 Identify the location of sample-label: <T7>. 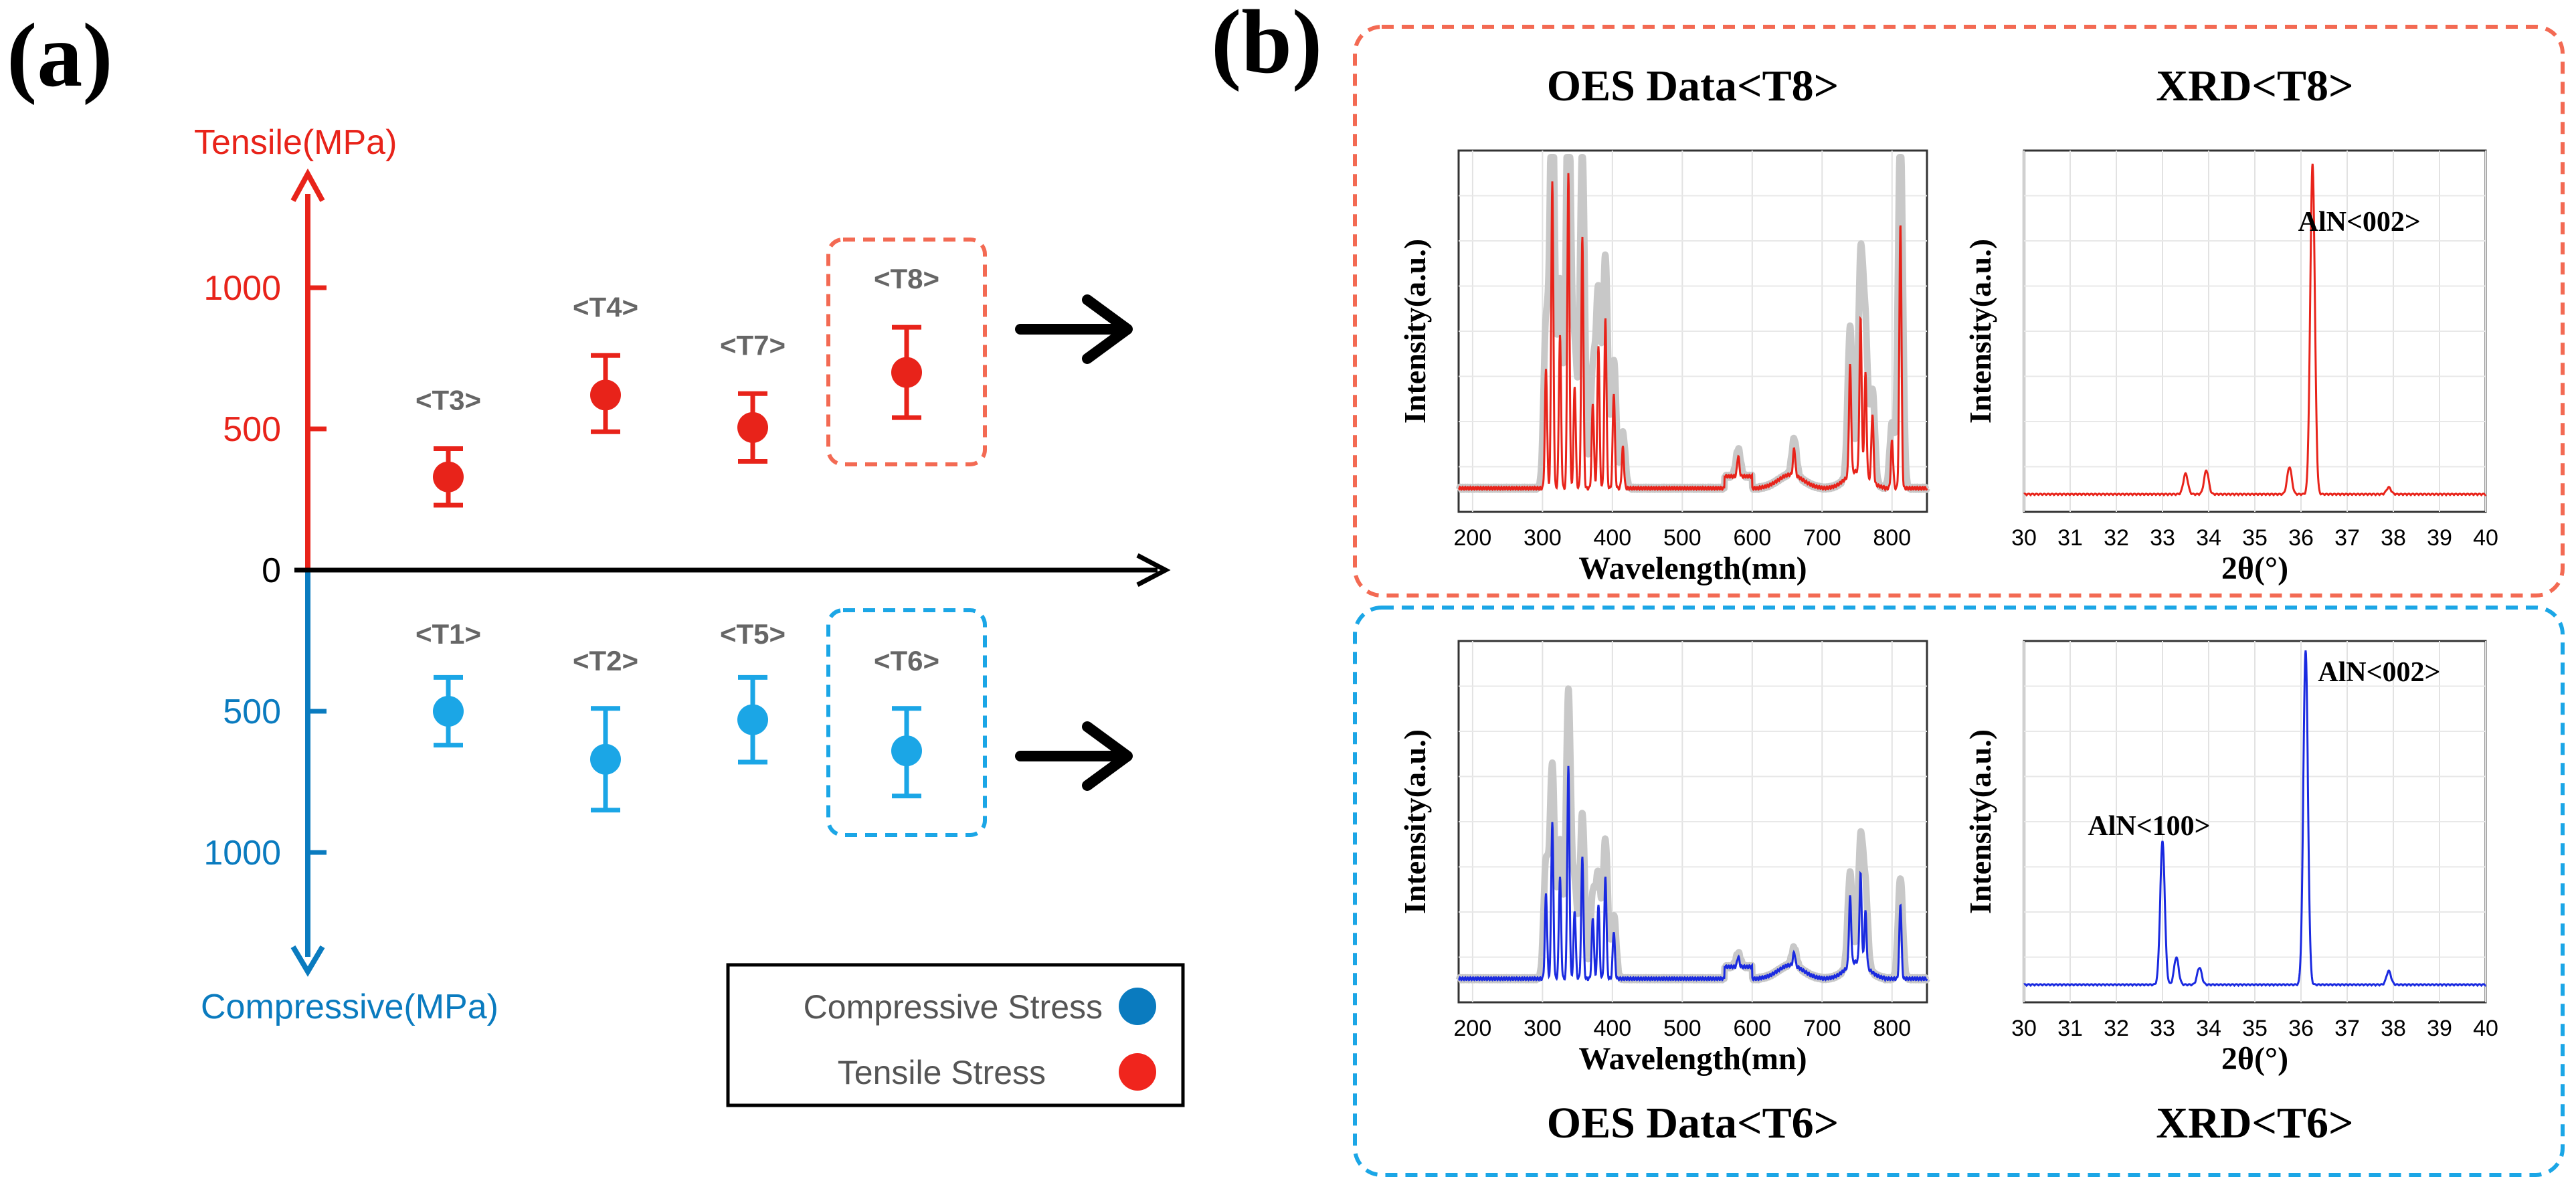
(753, 345).